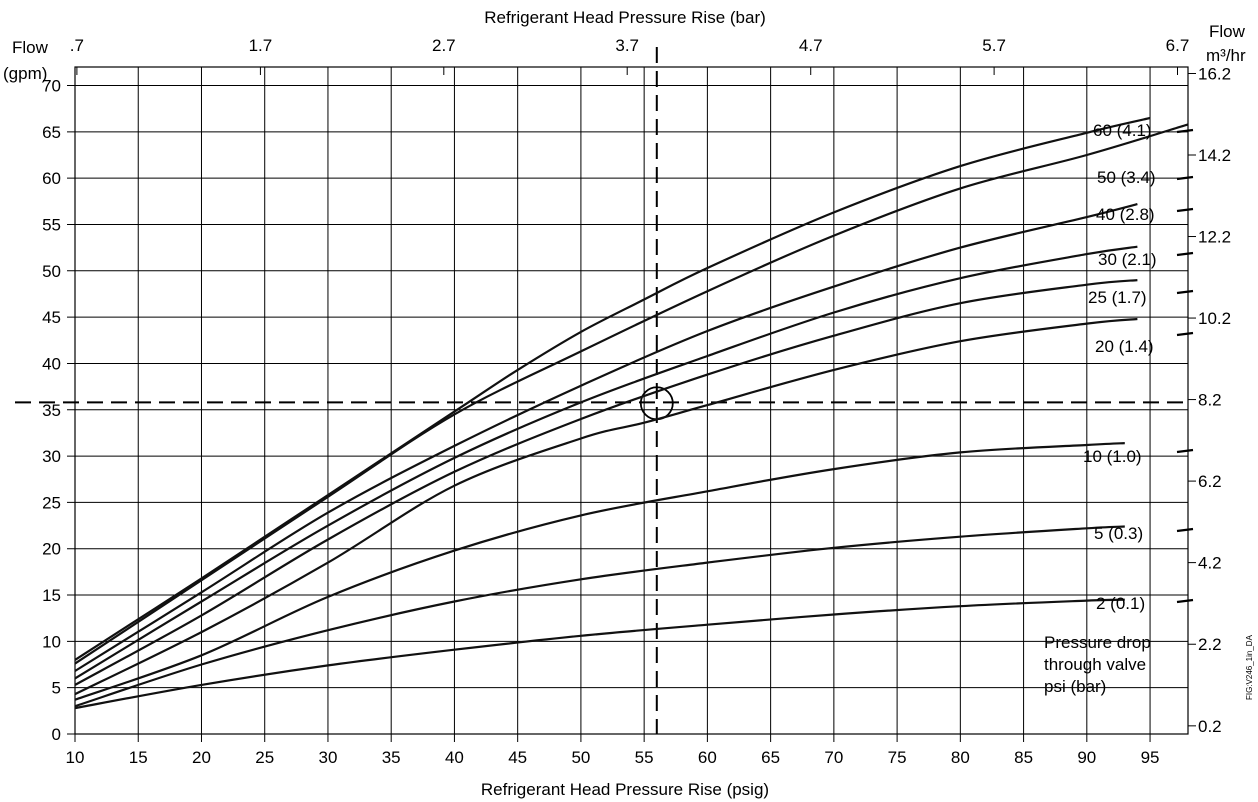  I want to click on x-tick-label: 75, so click(897, 757).